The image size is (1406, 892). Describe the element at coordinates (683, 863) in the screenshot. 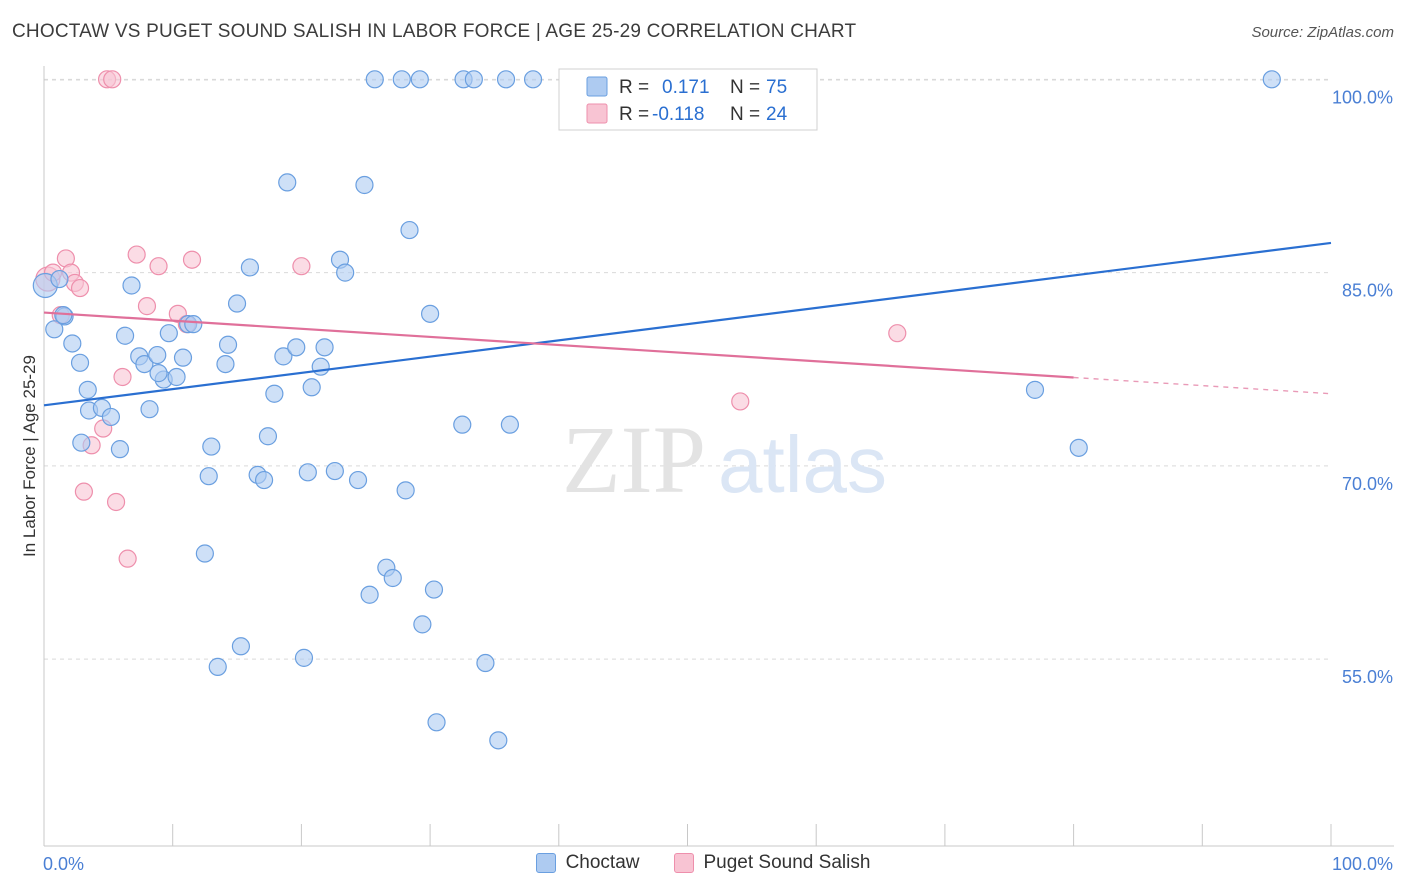

I see `salish-swatch` at that location.